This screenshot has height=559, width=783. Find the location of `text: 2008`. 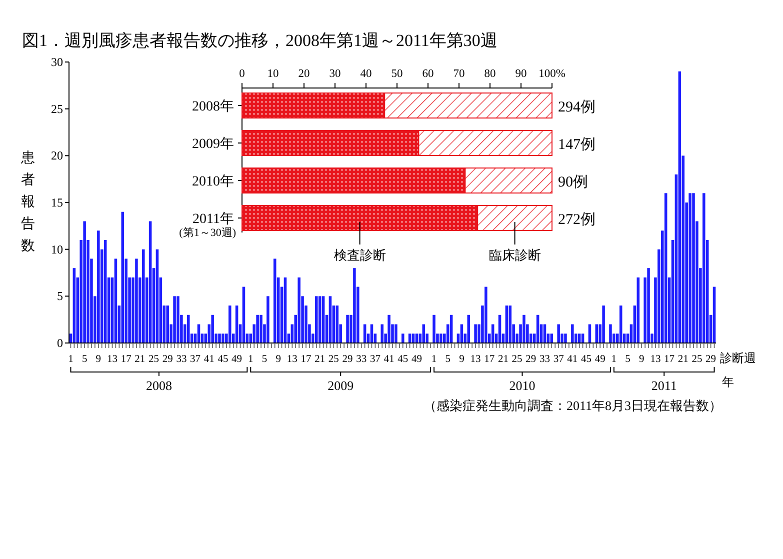

text: 2008 is located at coordinates (159, 385).